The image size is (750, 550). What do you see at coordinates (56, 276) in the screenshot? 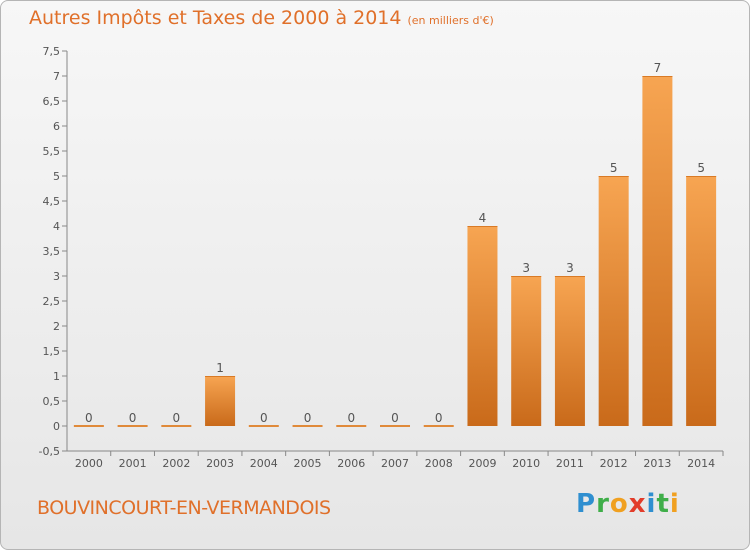
I see `y-tick-label: 3` at bounding box center [56, 276].